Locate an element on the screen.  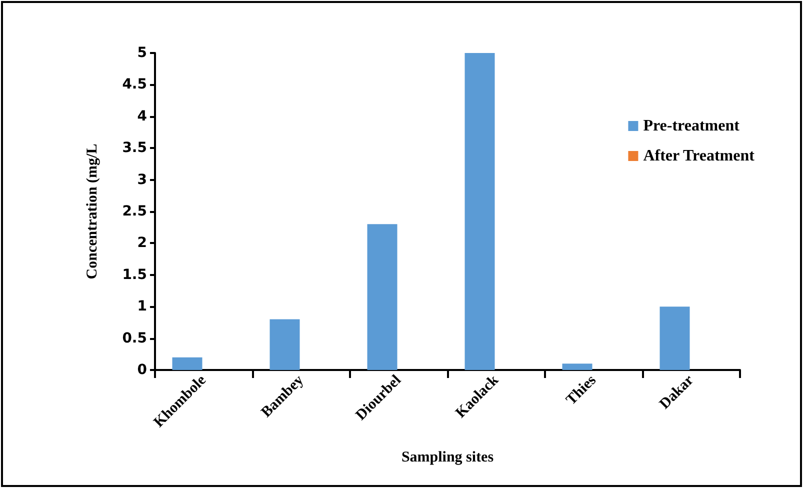
y-axis-title: Concentration (mg/L is located at coordinates (92, 212).